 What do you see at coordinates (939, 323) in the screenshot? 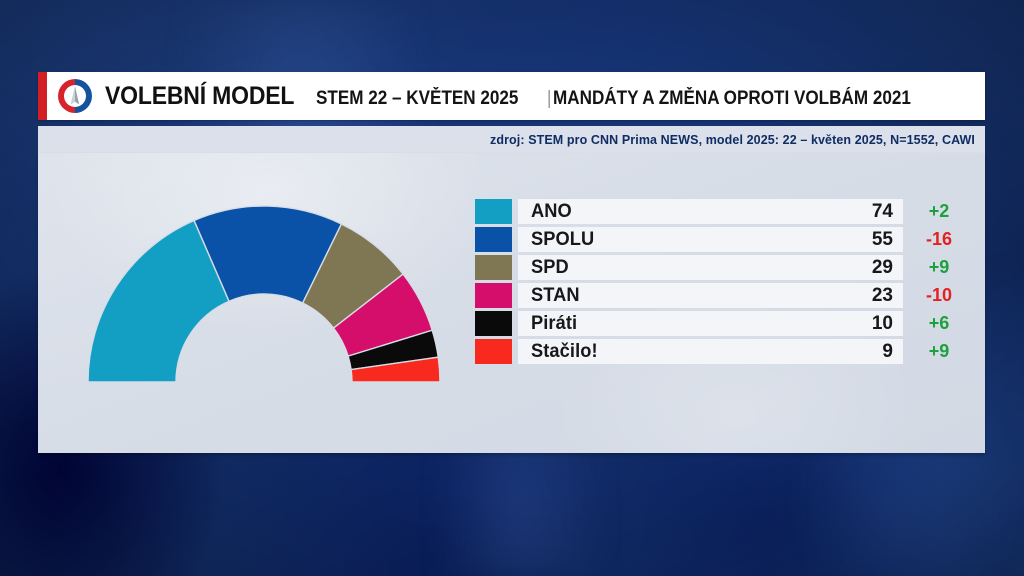
I see `party-seat-change: +6` at bounding box center [939, 323].